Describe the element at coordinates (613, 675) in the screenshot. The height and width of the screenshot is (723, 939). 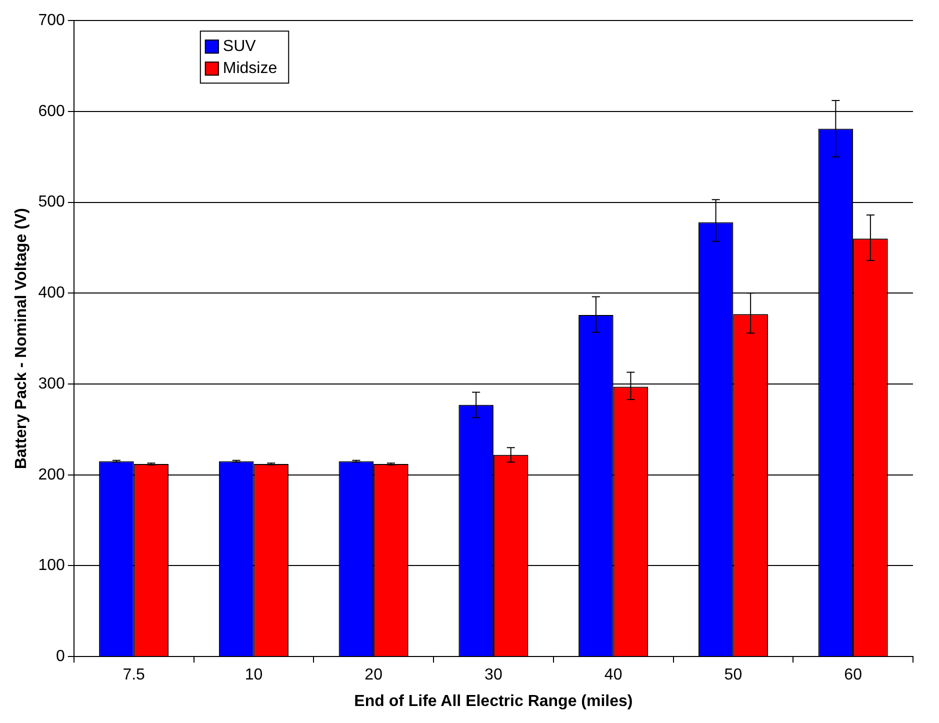
I see `x-tick-label: 40` at that location.